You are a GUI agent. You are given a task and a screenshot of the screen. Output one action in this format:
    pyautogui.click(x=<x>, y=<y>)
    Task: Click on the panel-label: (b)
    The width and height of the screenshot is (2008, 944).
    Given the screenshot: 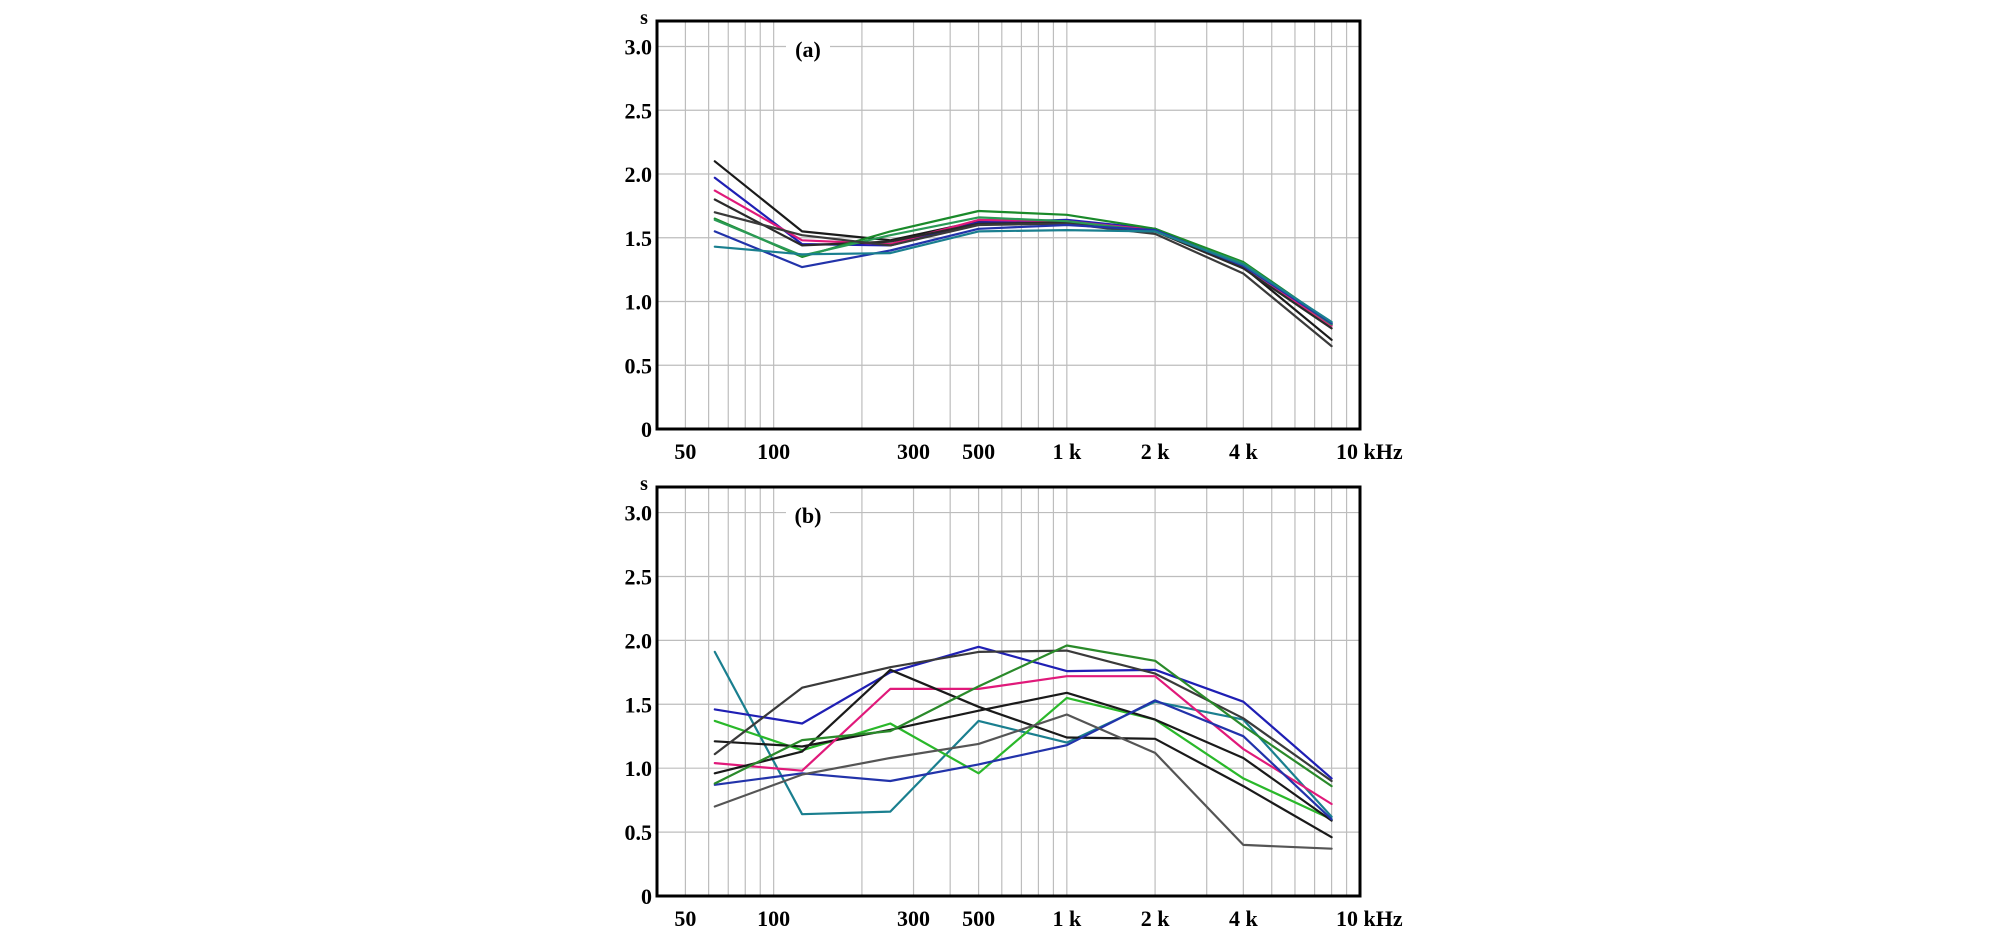 What is the action you would take?
    pyautogui.click(x=808, y=515)
    